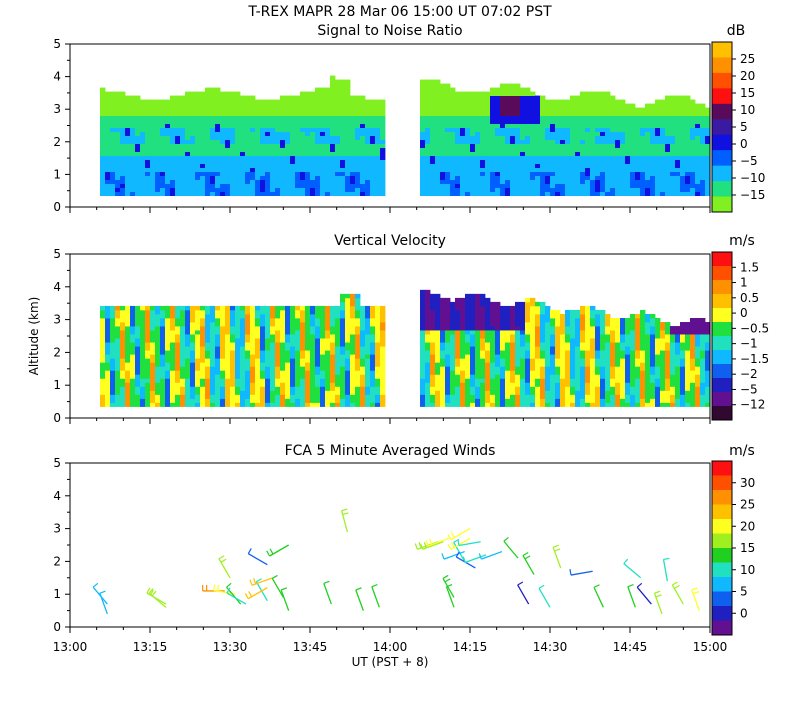 Image resolution: width=800 pixels, height=704 pixels. What do you see at coordinates (744, 144) in the screenshot?
I see `colorbar-label: 0` at bounding box center [744, 144].